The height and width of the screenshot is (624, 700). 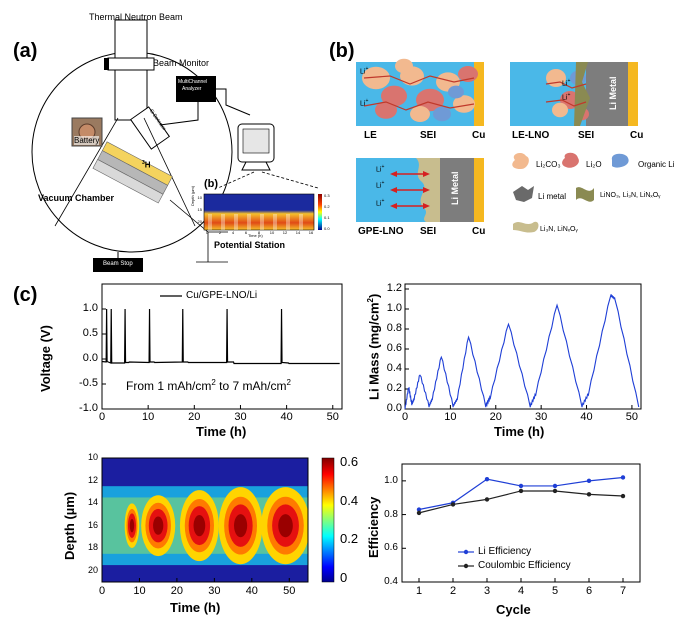 I want to click on mass-xtick: 0, so click(x=405, y=417).